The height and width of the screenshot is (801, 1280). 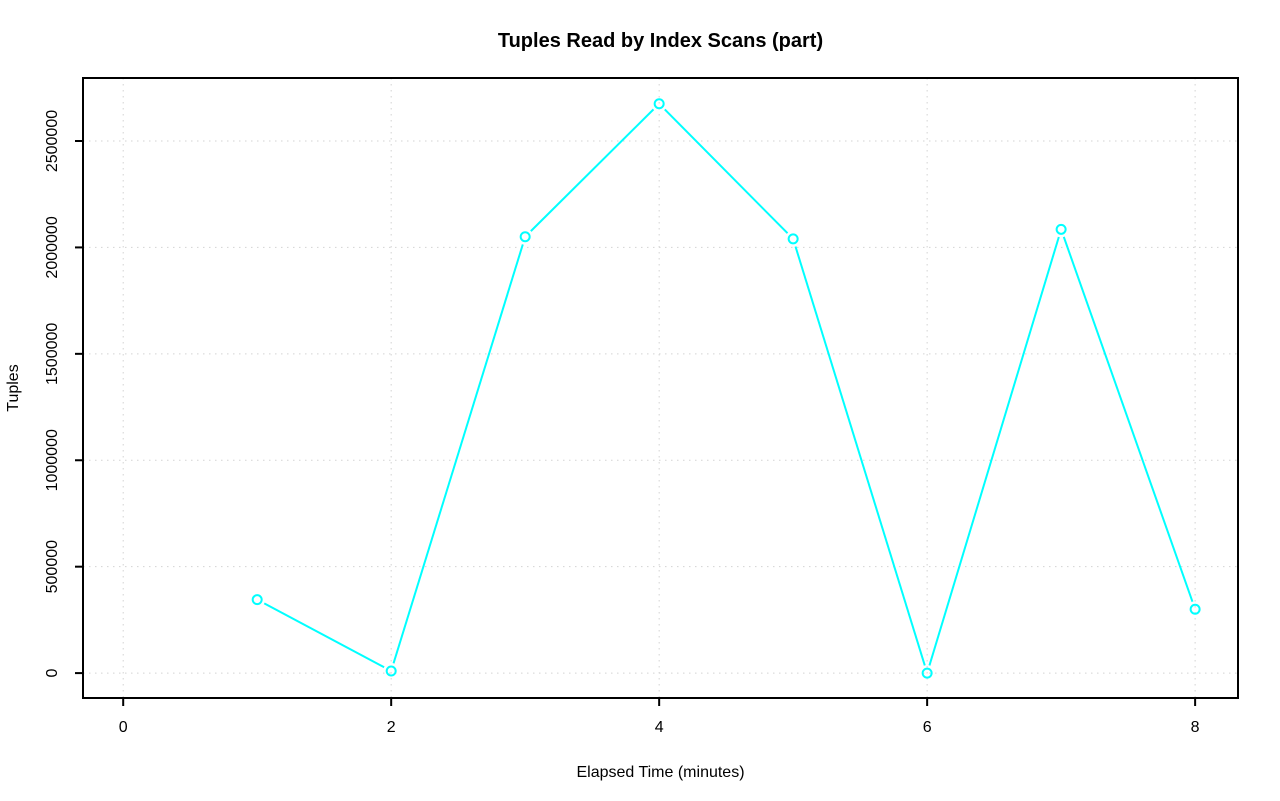 I want to click on x-tick-label: 0, so click(x=123, y=727).